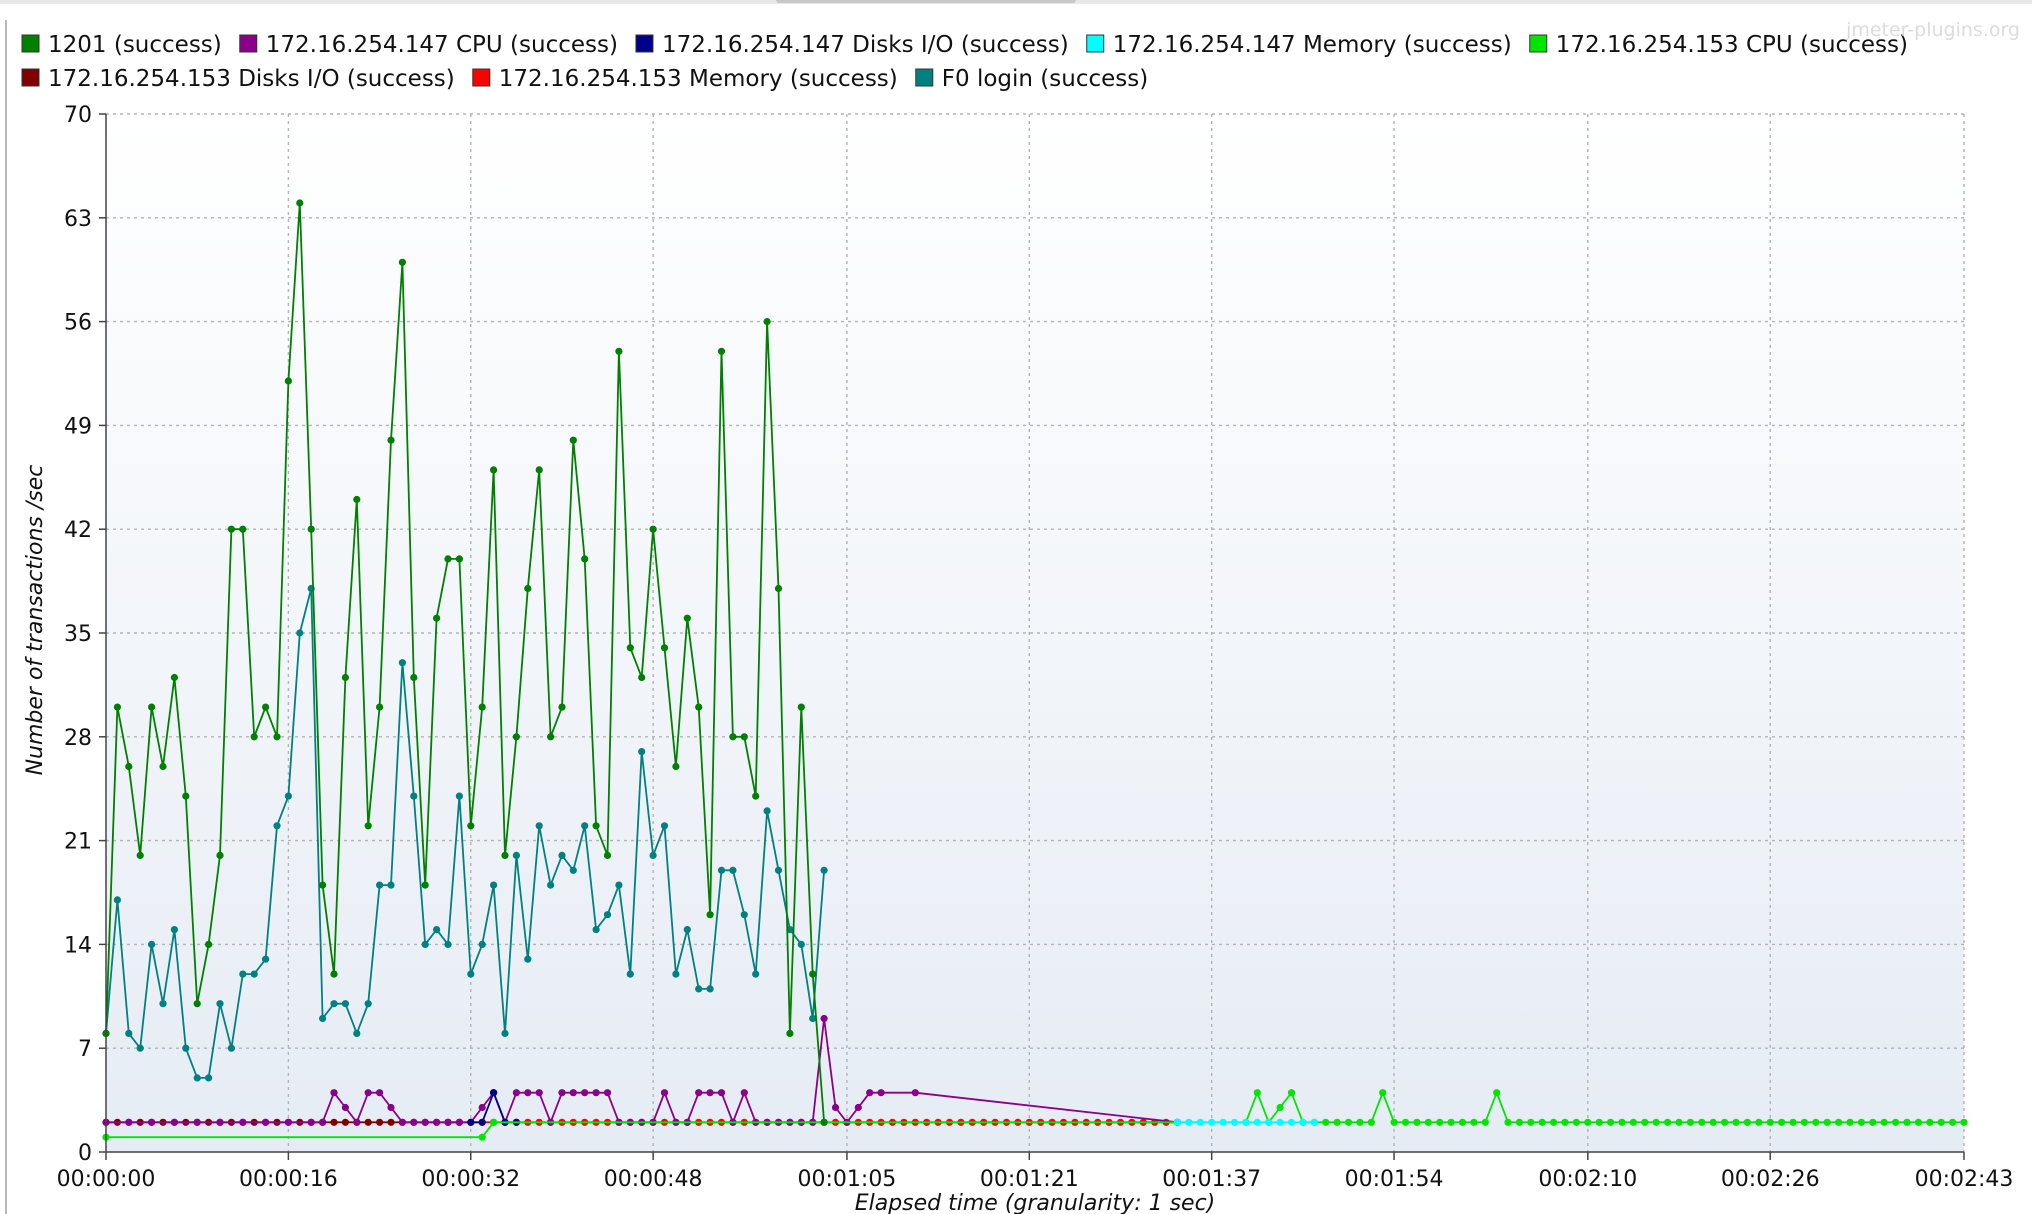 The width and height of the screenshot is (2032, 1214). I want to click on y-tick-label: 14, so click(78, 945).